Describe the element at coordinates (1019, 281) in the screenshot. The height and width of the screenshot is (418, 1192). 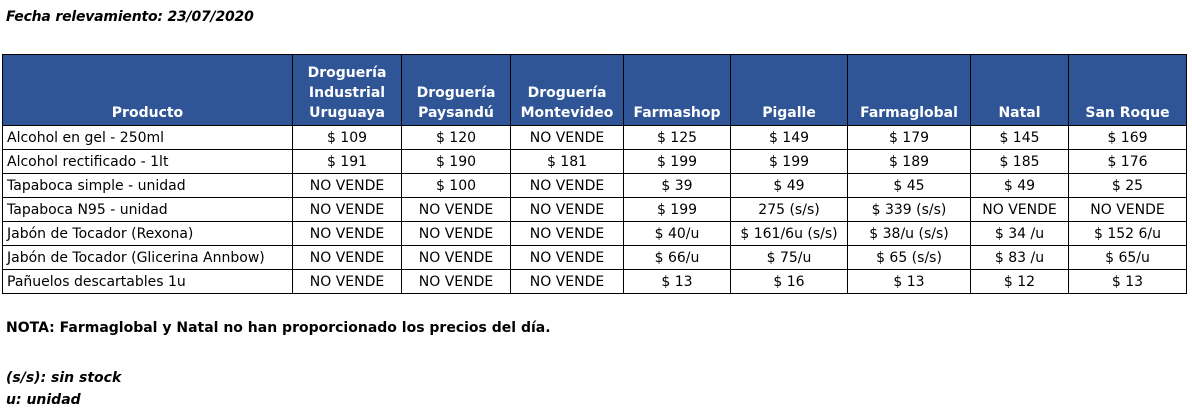
I see `price-cell: $ 12` at that location.